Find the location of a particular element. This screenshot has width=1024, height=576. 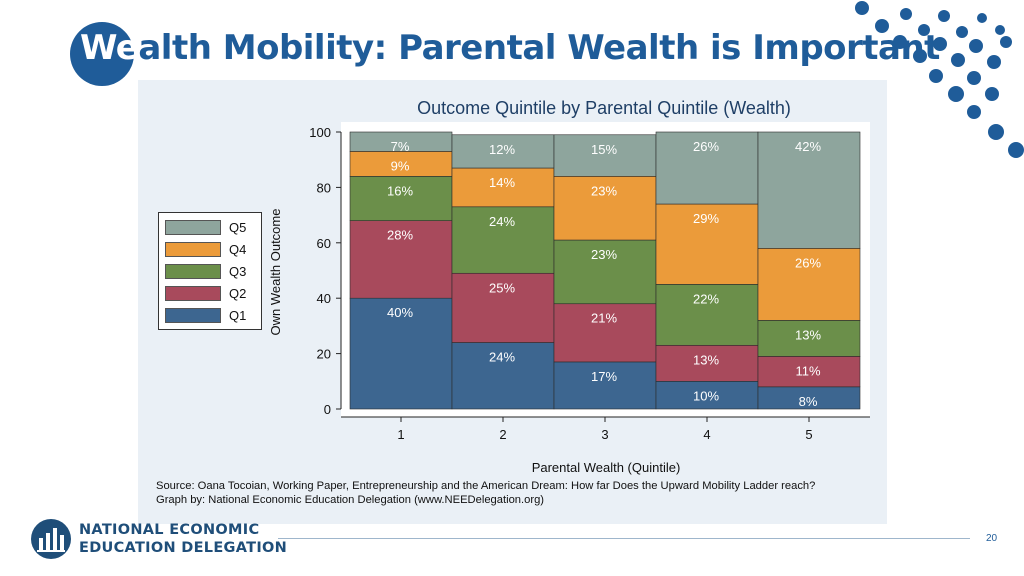

bar-label-q3-cat2: 24% is located at coordinates (502, 221).